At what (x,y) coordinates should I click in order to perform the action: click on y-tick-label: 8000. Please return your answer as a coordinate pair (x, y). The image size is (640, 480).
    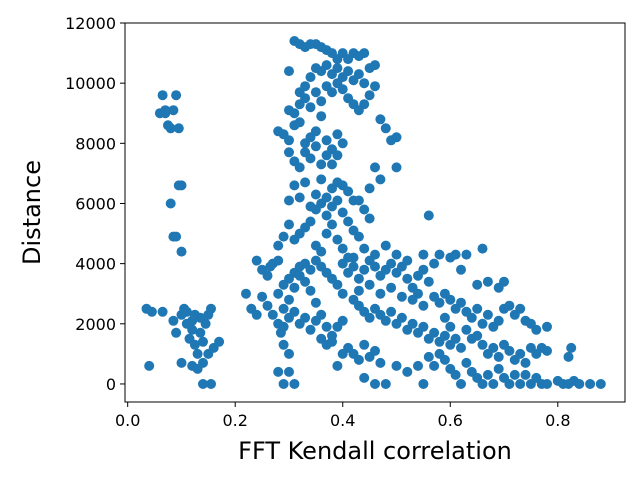
    Looking at the image, I should click on (95, 143).